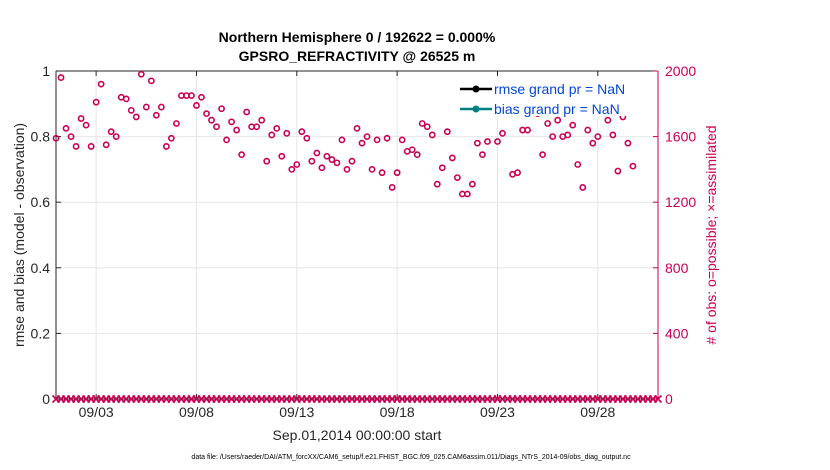 The width and height of the screenshot is (830, 470). Describe the element at coordinates (597, 412) in the screenshot. I see `x-tick-label: 09/28` at that location.